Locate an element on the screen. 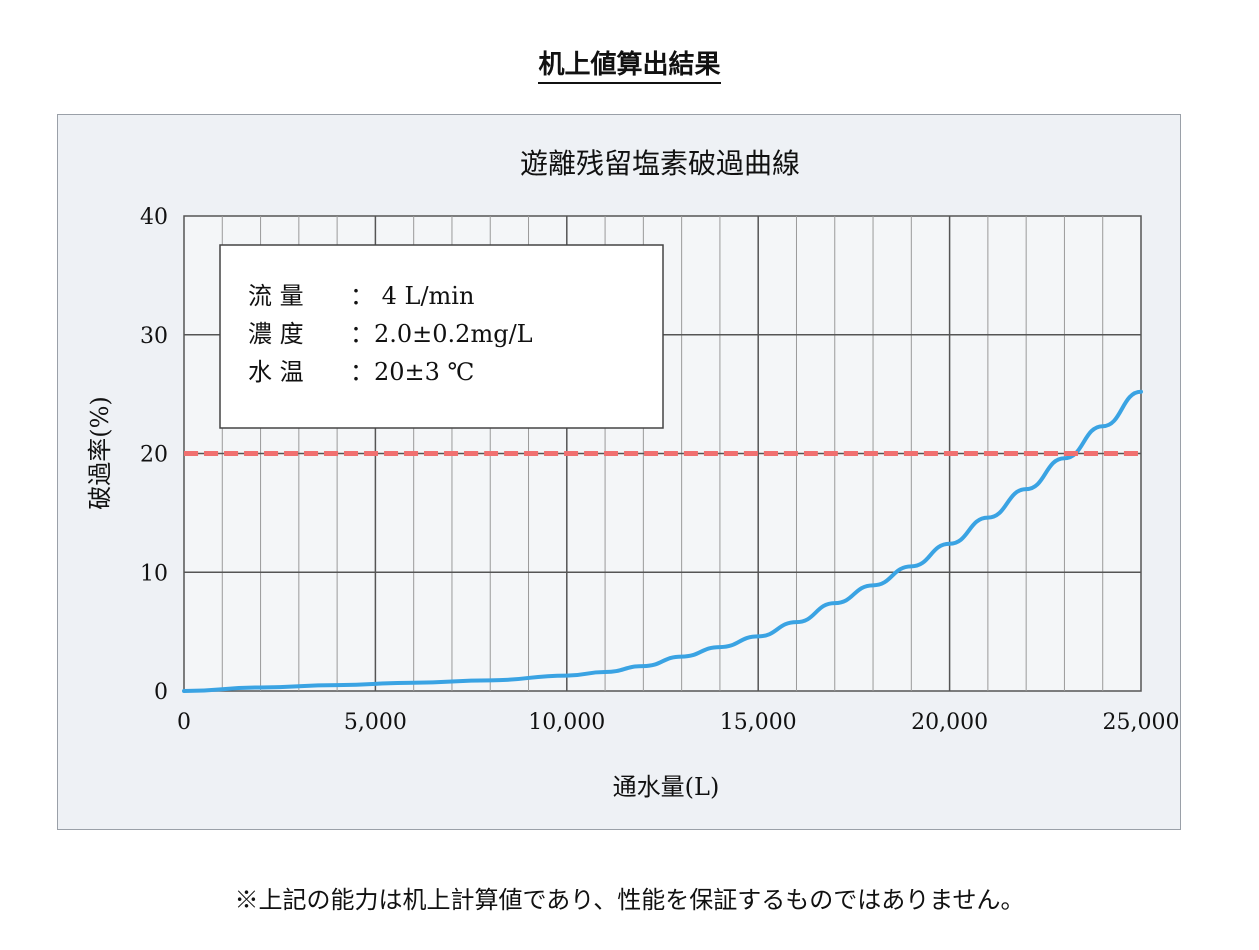 The height and width of the screenshot is (950, 1259). legend-line-value: ：20±3 ℃ is located at coordinates (412, 372).